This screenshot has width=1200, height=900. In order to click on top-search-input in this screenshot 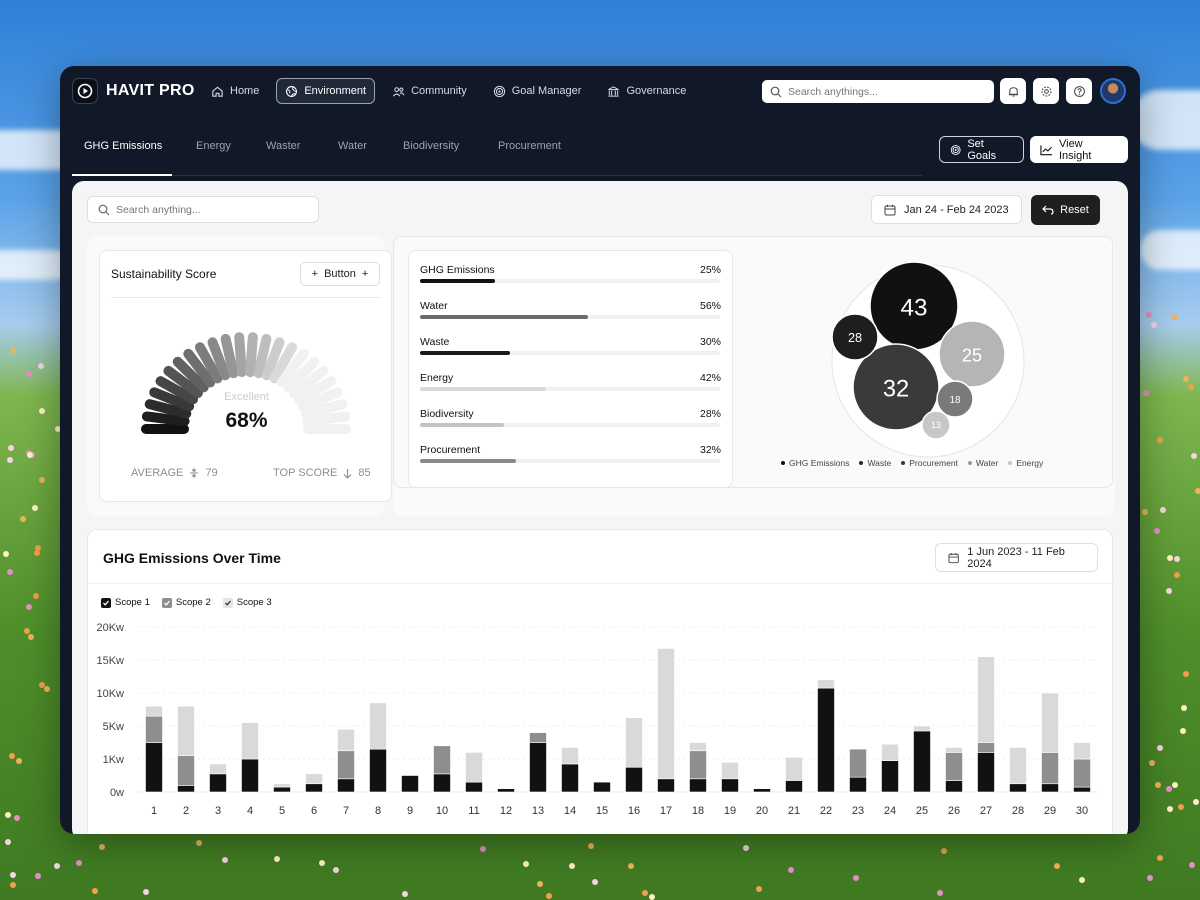, I will do `click(883, 91)`.